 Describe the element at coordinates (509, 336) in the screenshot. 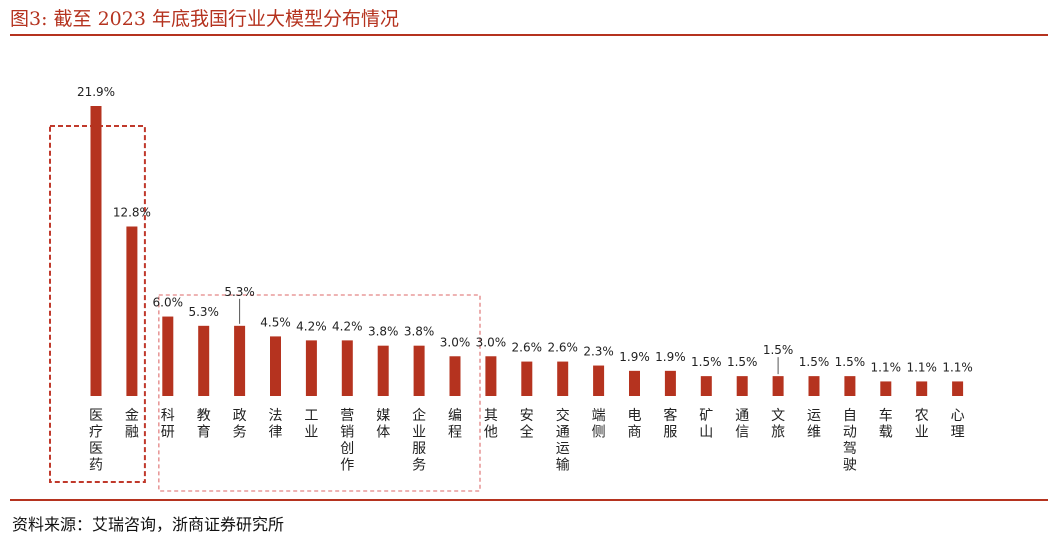

I see `label-leader-lines` at that location.